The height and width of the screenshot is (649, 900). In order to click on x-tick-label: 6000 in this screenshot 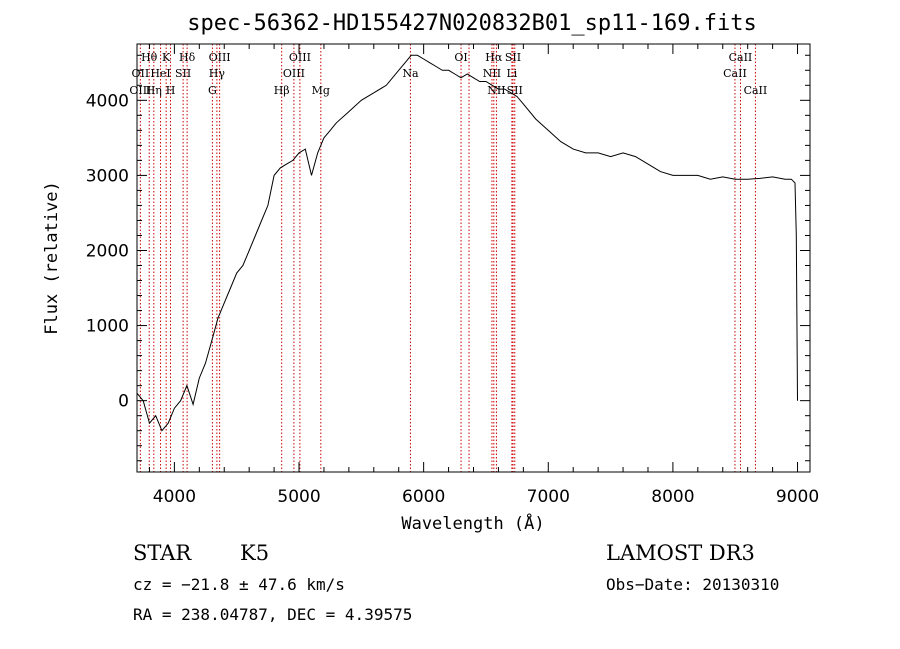, I will do `click(423, 497)`.